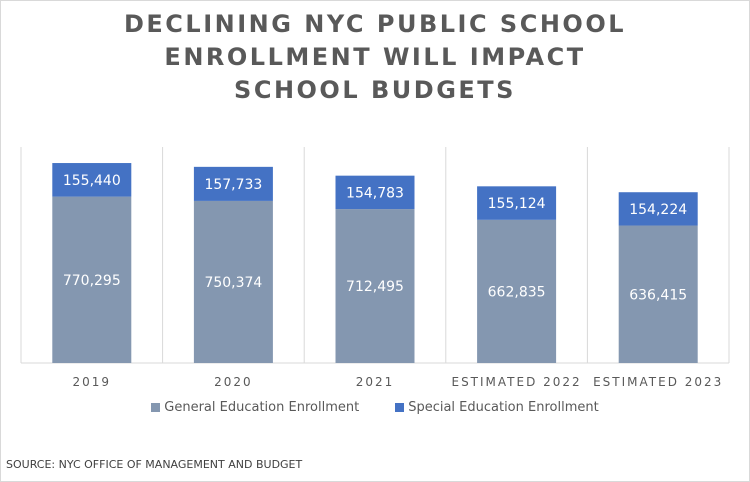 Image resolution: width=750 pixels, height=482 pixels. I want to click on data-label: 750,374, so click(233, 283).